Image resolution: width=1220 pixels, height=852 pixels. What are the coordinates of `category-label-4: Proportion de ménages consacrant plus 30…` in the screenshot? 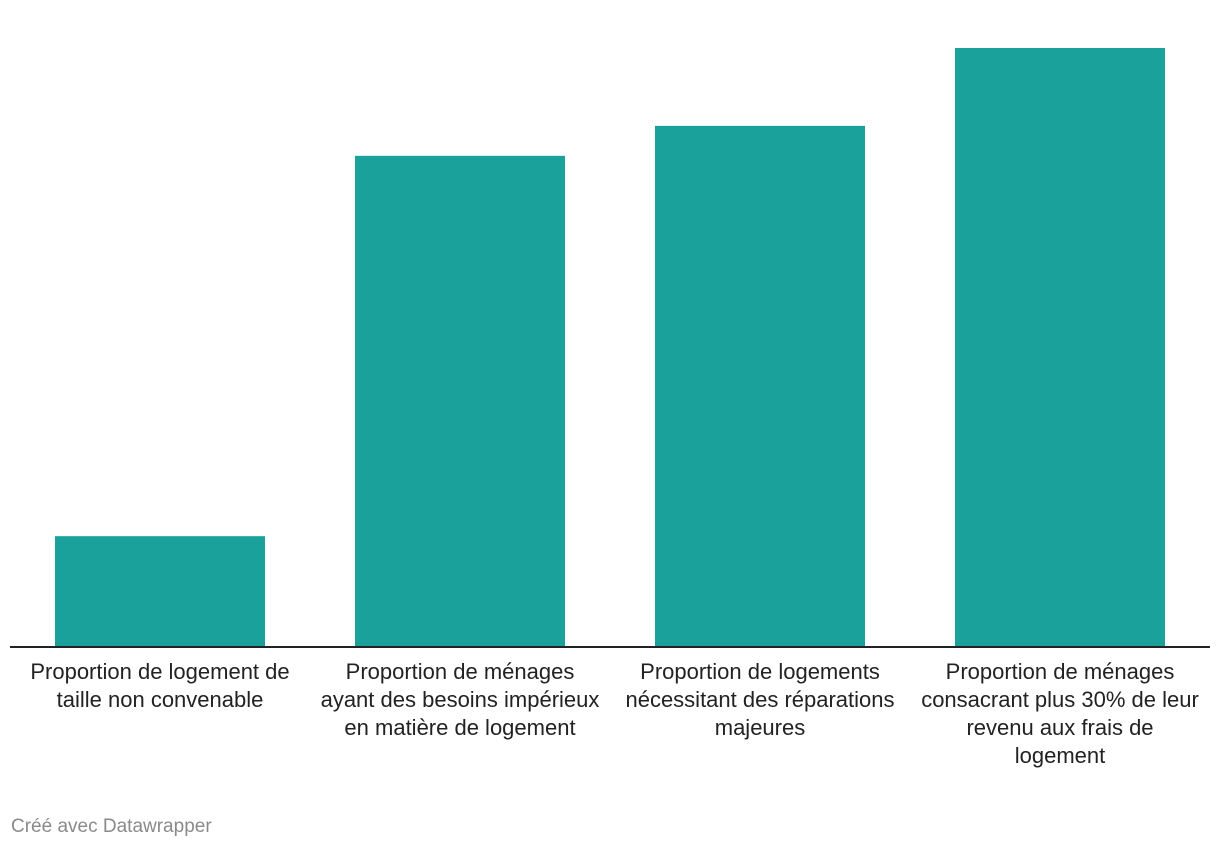 It's located at (1060, 713).